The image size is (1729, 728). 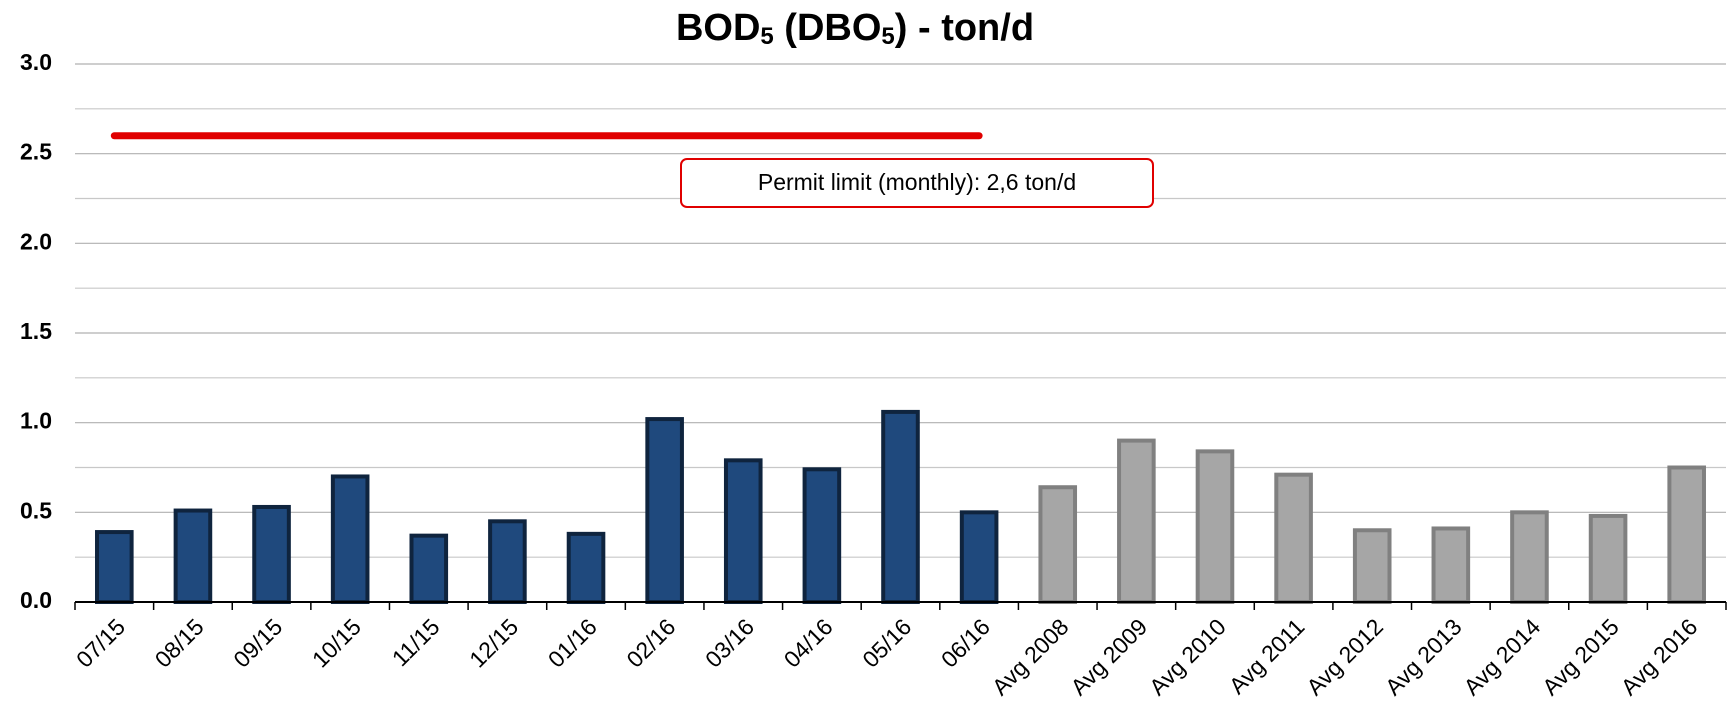 What do you see at coordinates (718, 28) in the screenshot?
I see `title-part: BOD` at bounding box center [718, 28].